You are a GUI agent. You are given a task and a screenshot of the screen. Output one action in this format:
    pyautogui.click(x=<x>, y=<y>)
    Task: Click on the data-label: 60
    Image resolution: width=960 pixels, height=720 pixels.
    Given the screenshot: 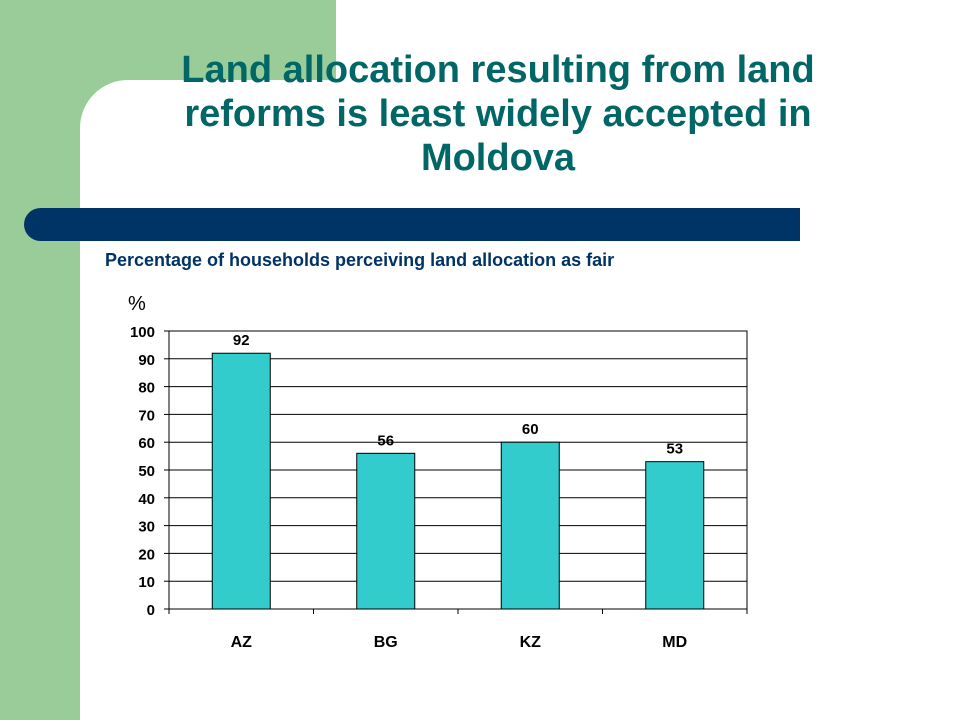 What is the action you would take?
    pyautogui.click(x=530, y=429)
    